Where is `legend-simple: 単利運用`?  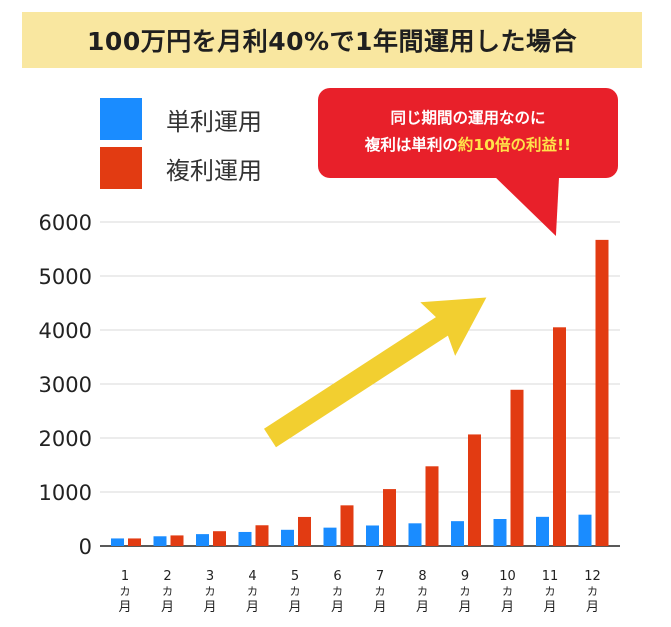
legend-simple: 単利運用 is located at coordinates (181, 119).